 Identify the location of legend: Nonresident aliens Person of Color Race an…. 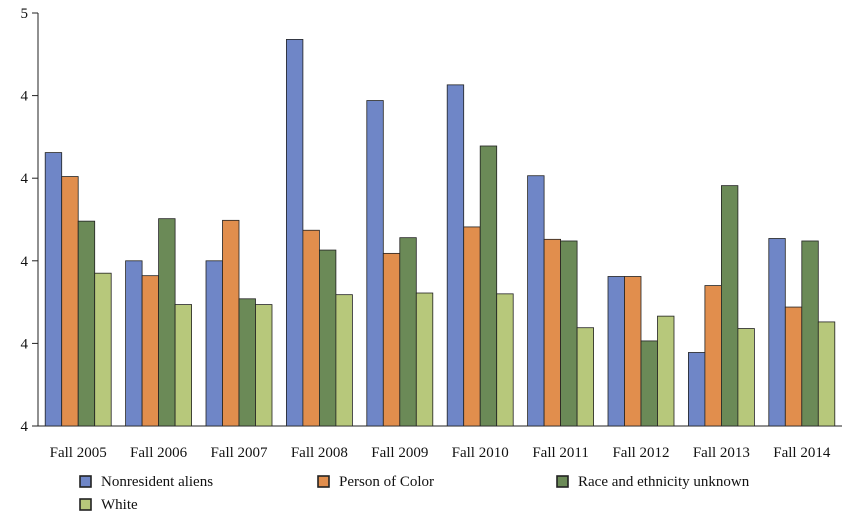
(414, 493).